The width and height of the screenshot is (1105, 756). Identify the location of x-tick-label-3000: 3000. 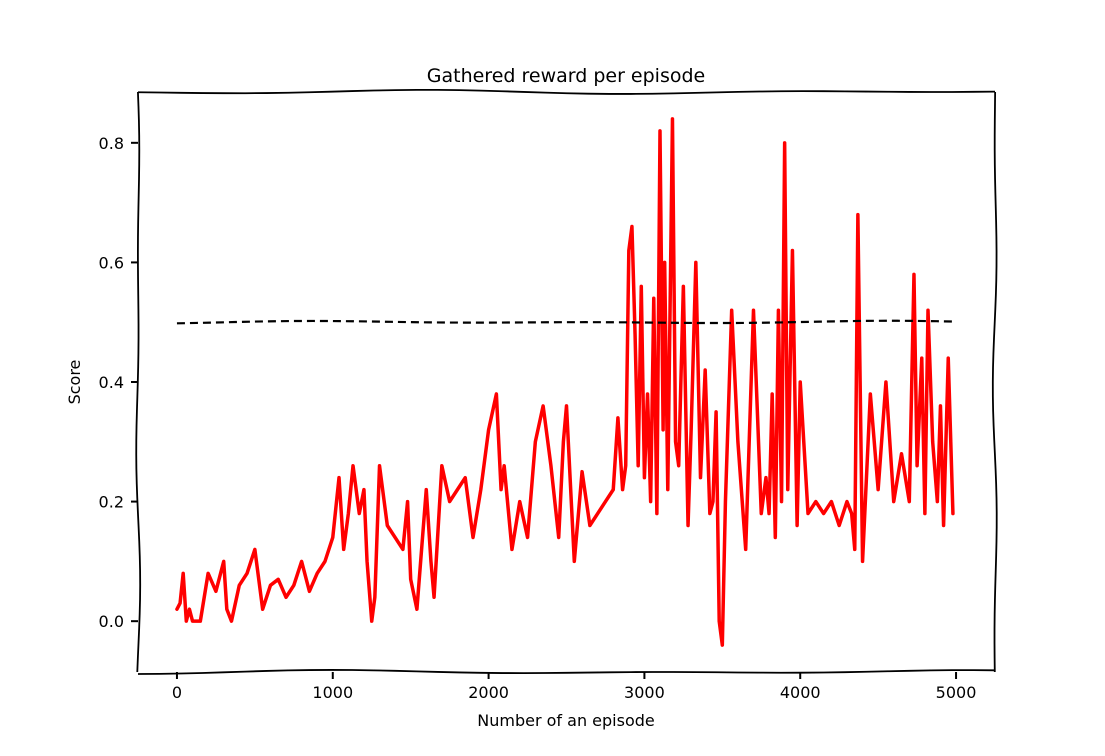
(644, 692).